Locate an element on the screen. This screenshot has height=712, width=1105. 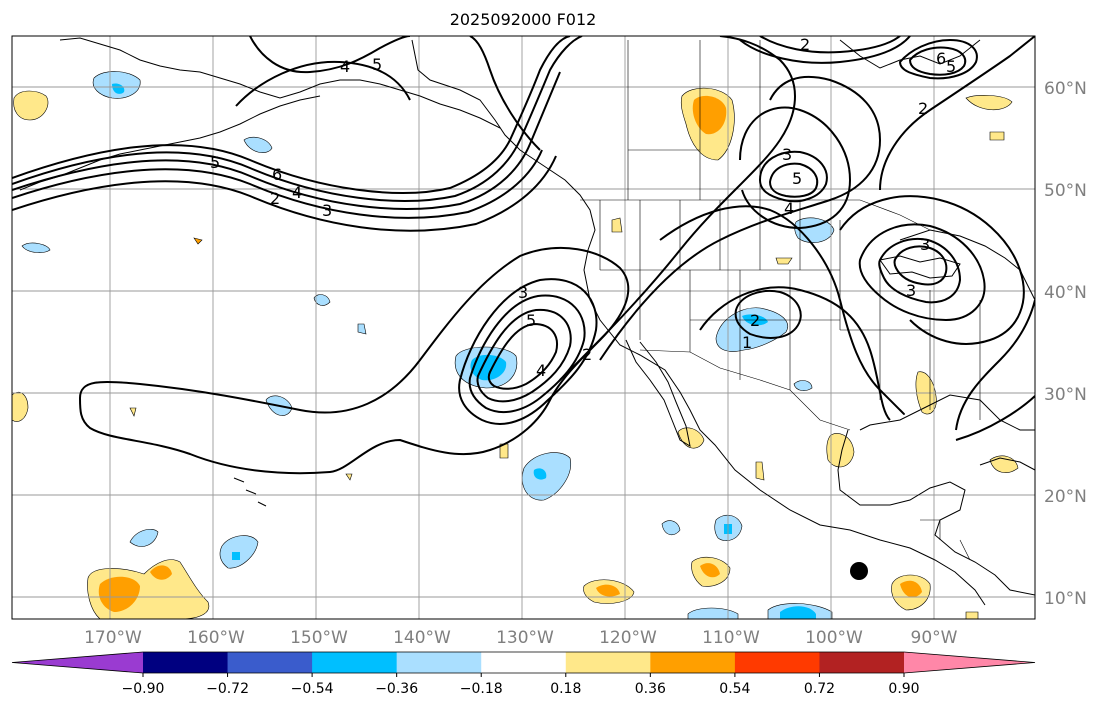
colorbar-tick-label: 0.72 is located at coordinates (819, 689).